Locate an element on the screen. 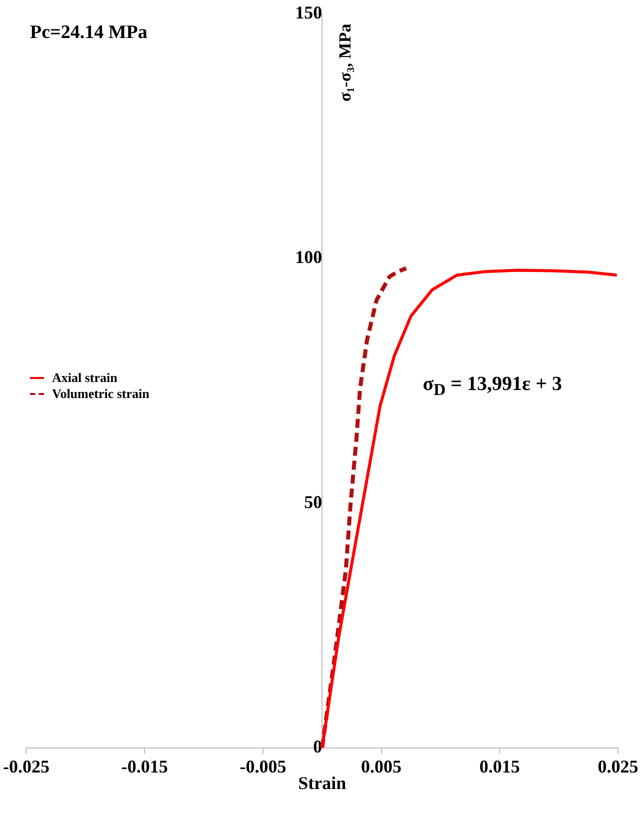  y-tick-label: 100 is located at coordinates (308, 257).